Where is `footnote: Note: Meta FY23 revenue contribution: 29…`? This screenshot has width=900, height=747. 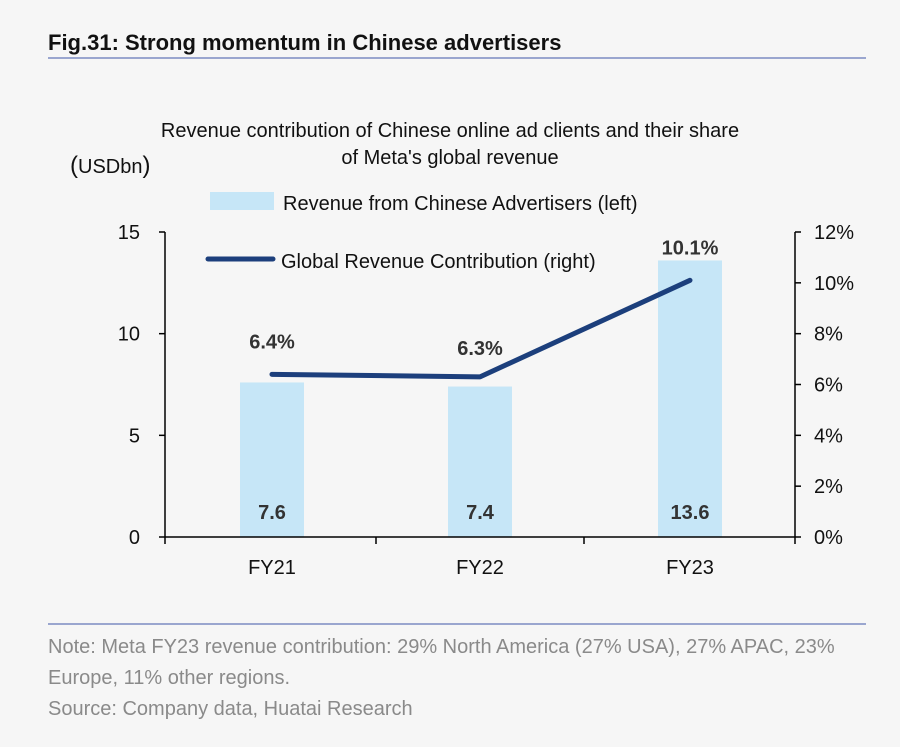 footnote: Note: Meta FY23 revenue contribution: 29… is located at coordinates (453, 678).